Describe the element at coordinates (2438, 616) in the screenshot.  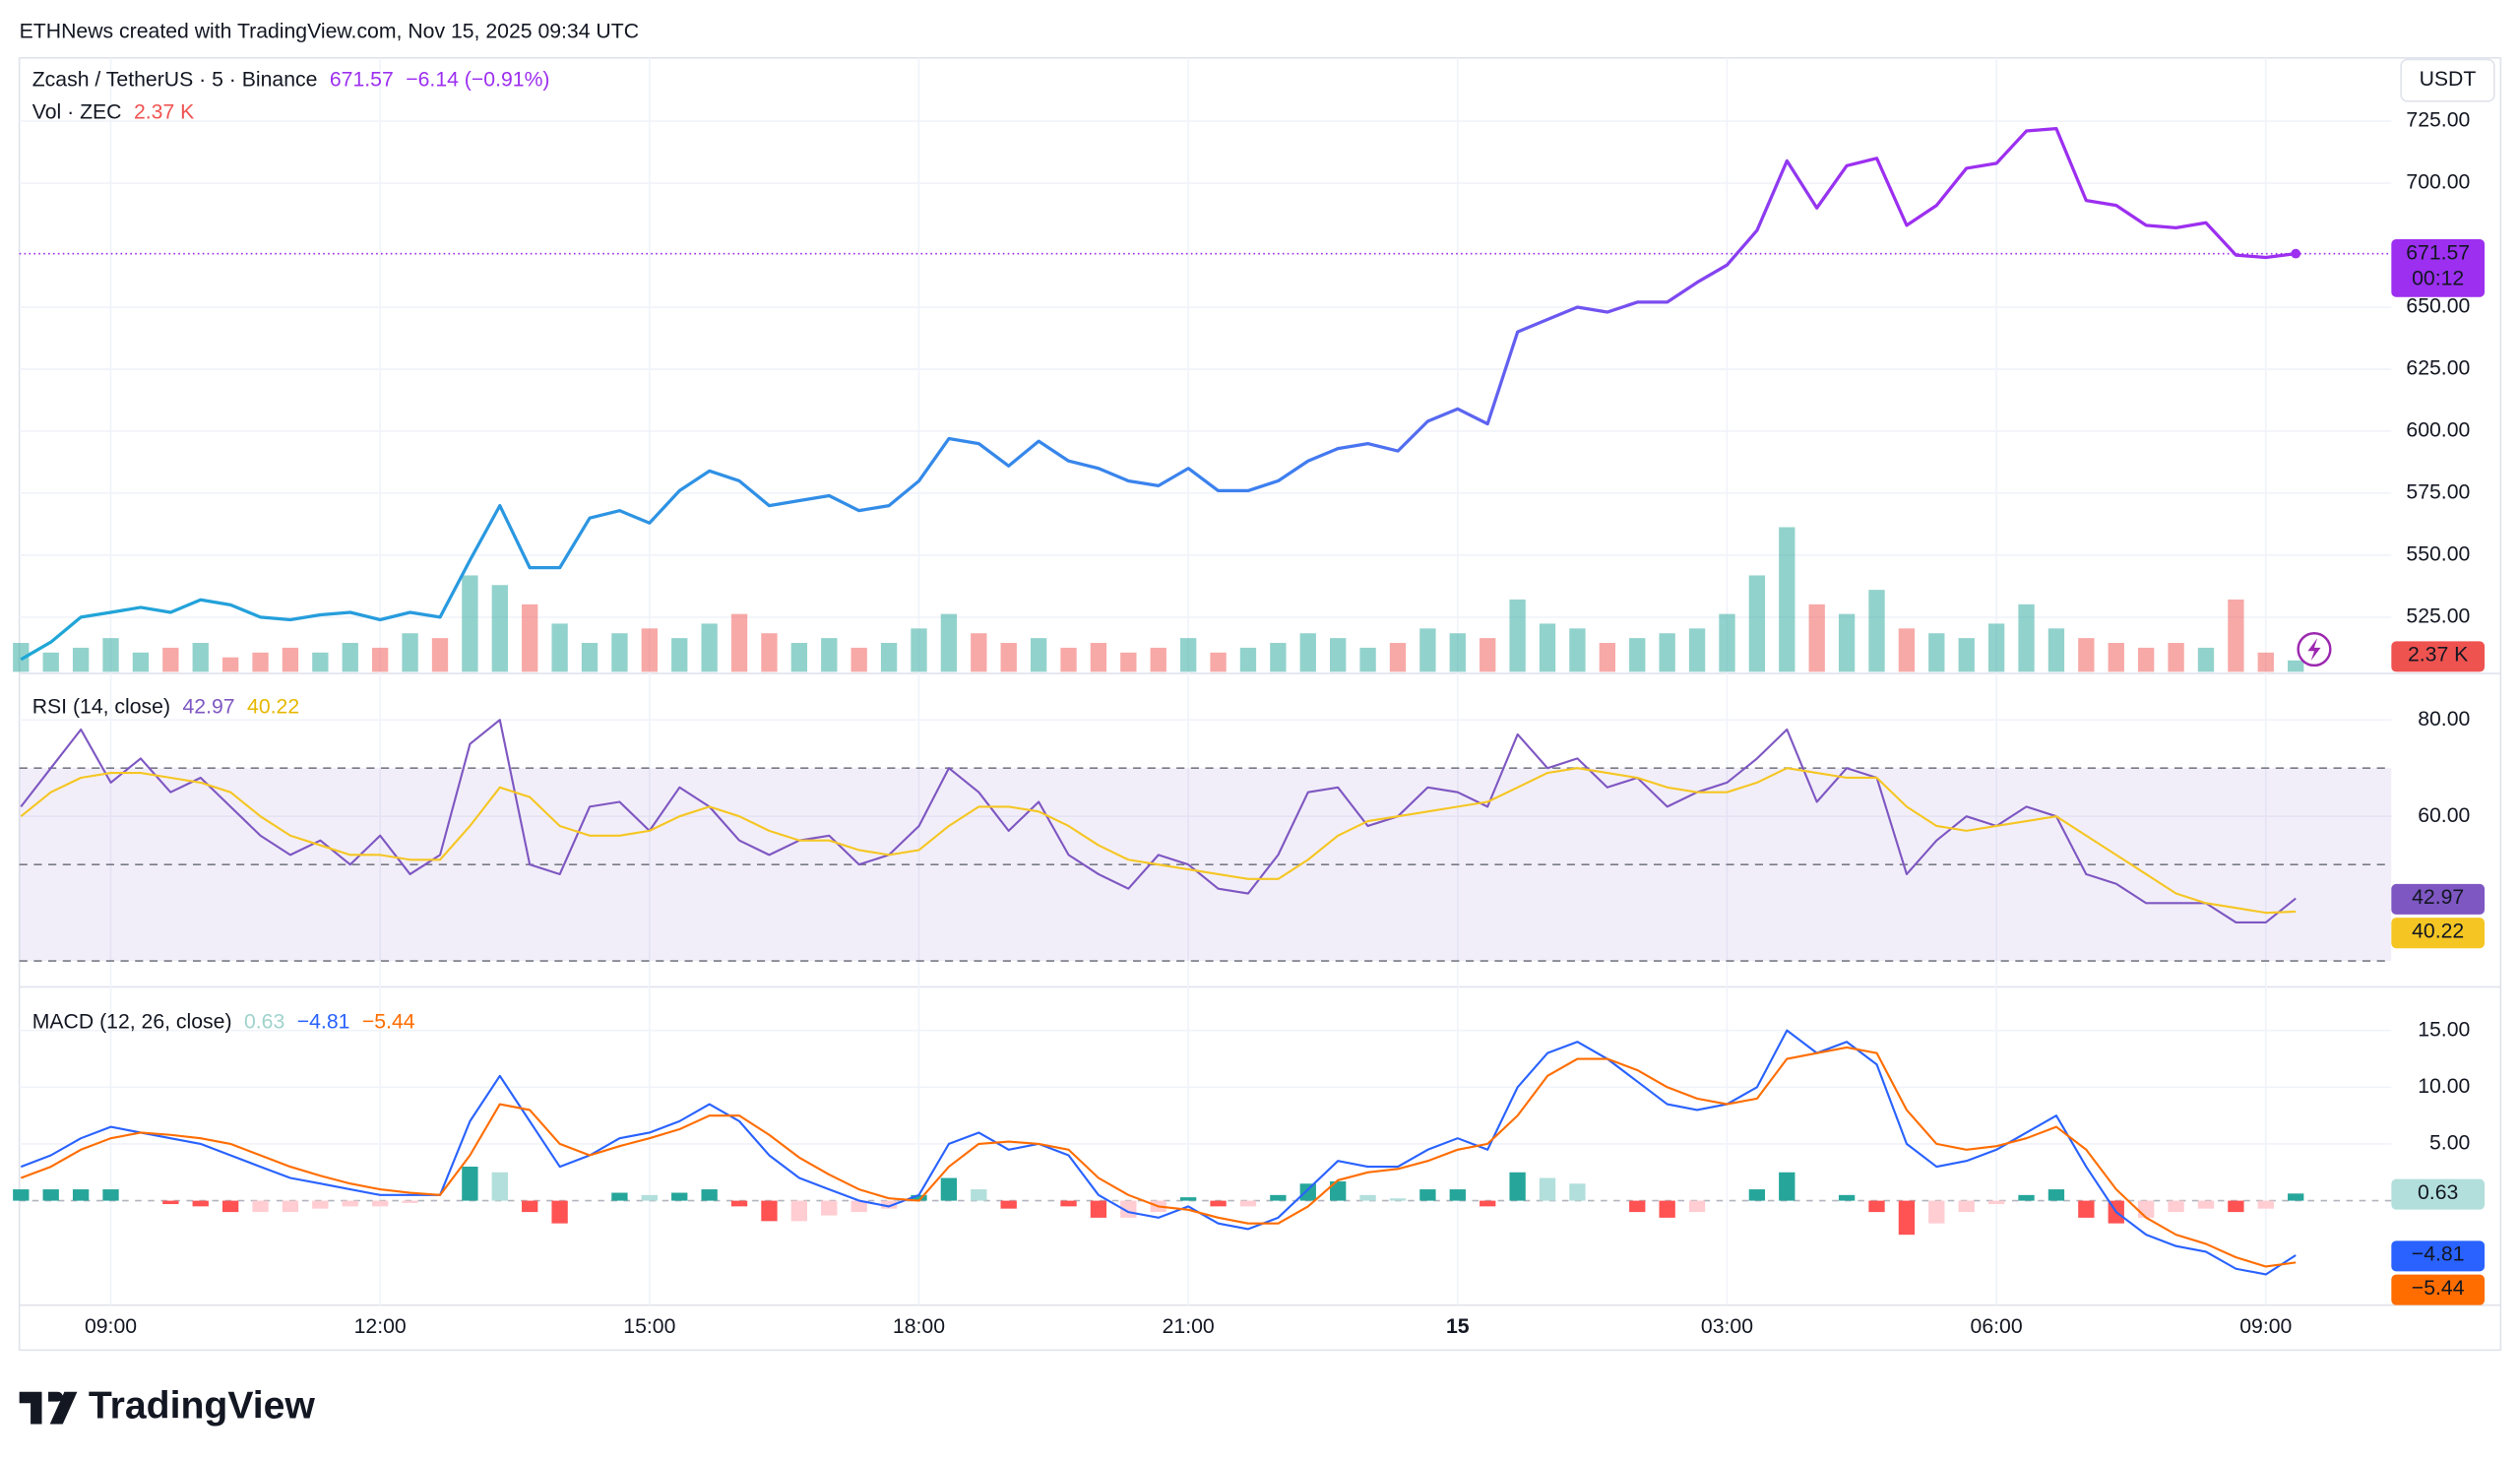
I see `y-tick-label: 525.00` at that location.